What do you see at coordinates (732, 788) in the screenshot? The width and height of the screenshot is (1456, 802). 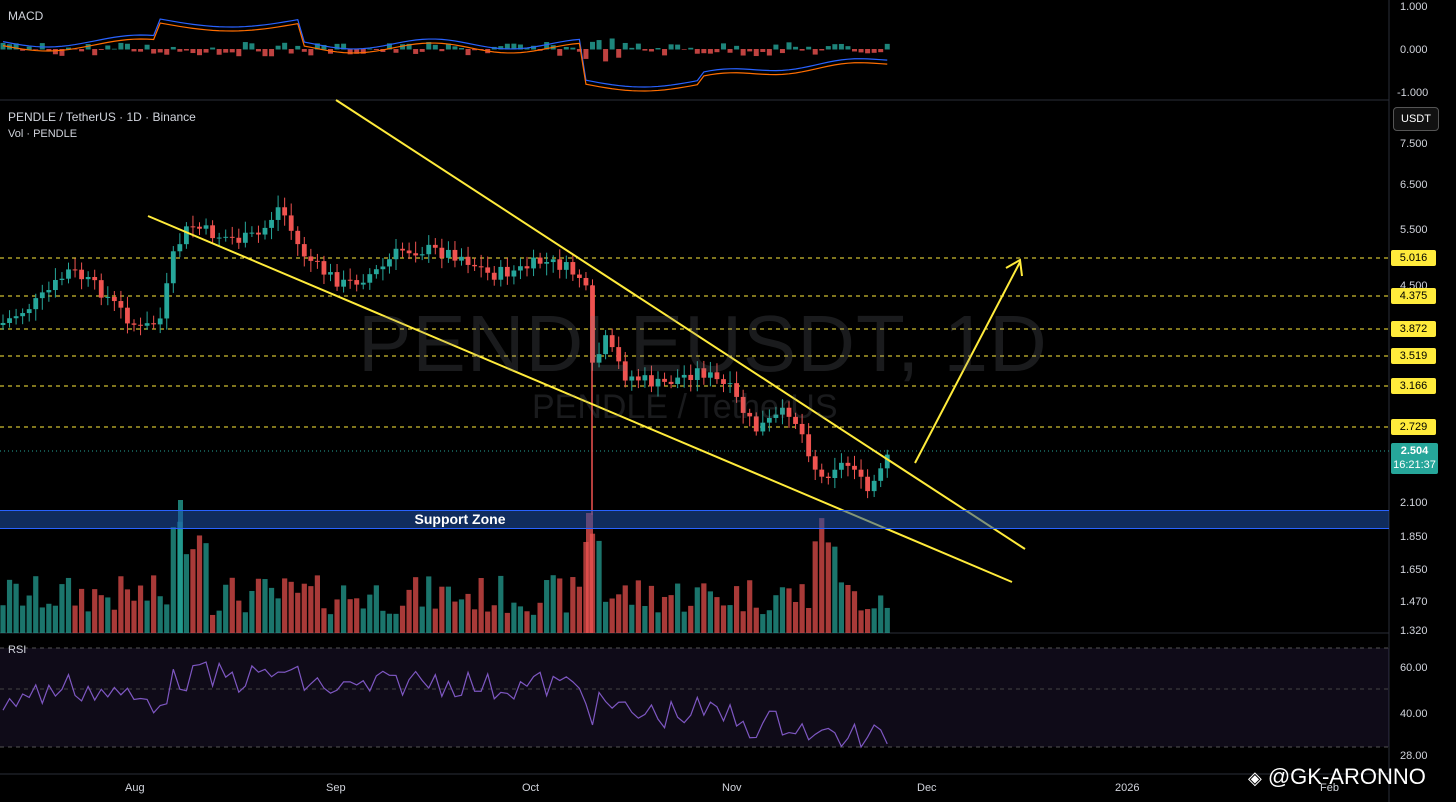 I see `time-tick: Nov` at bounding box center [732, 788].